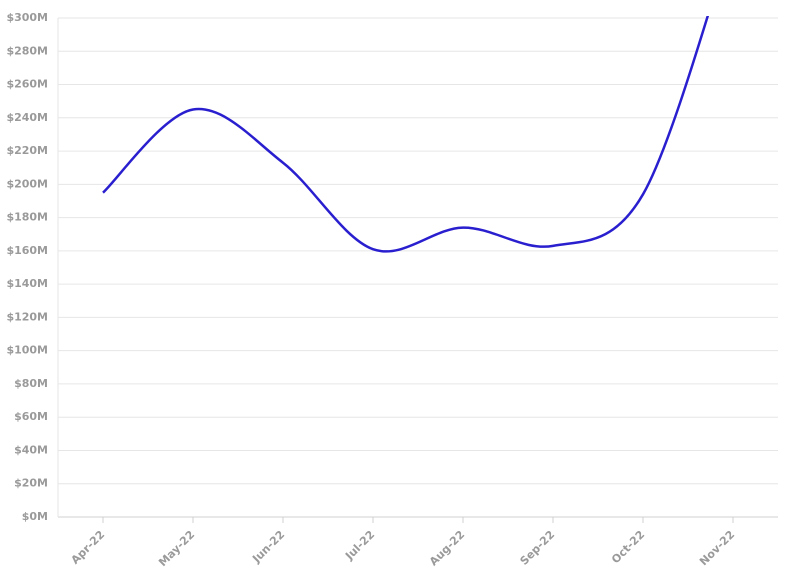 The height and width of the screenshot is (575, 796). I want to click on y-tick-label: $80M, so click(31, 383).